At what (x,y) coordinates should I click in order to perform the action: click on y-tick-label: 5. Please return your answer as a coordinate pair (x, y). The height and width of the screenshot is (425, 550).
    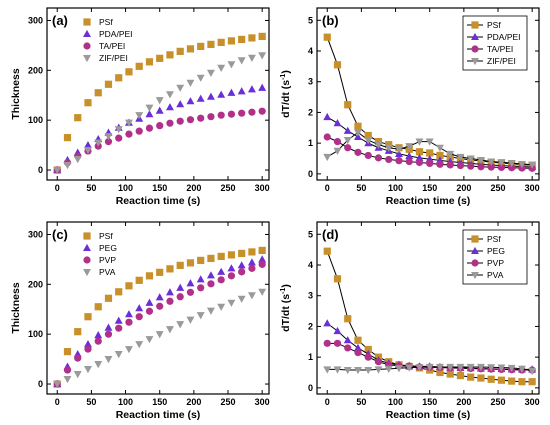
    Looking at the image, I should click on (310, 20).